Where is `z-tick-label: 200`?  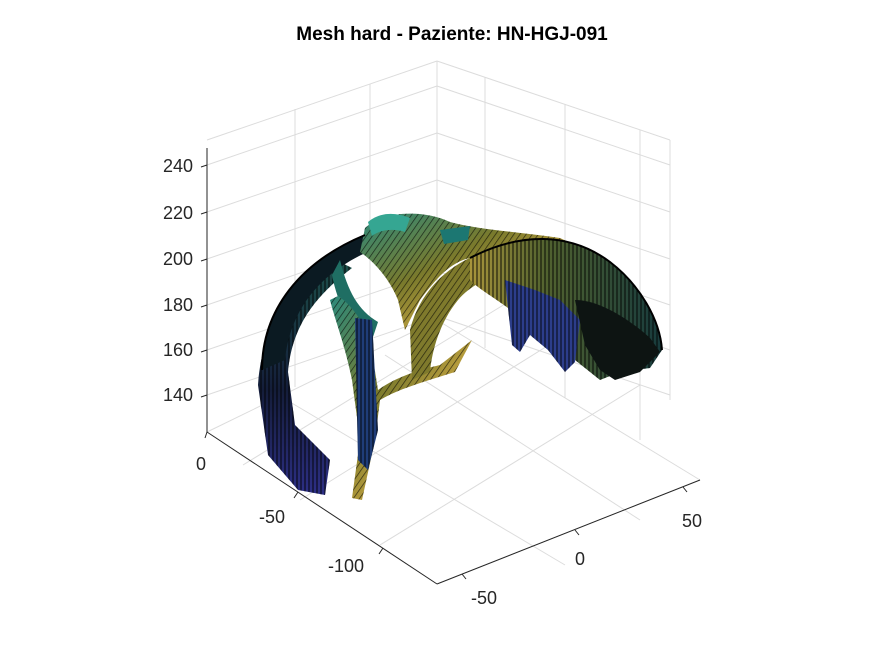 z-tick-label: 200 is located at coordinates (178, 259).